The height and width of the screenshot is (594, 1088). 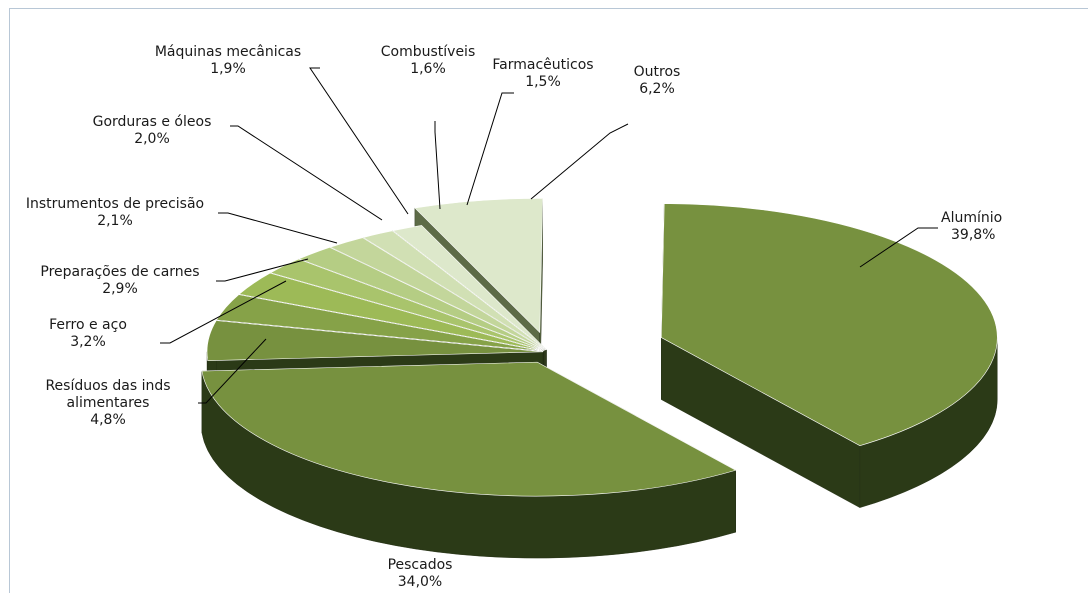 I want to click on data-label: Alumínio 39,8%, so click(x=971, y=226).